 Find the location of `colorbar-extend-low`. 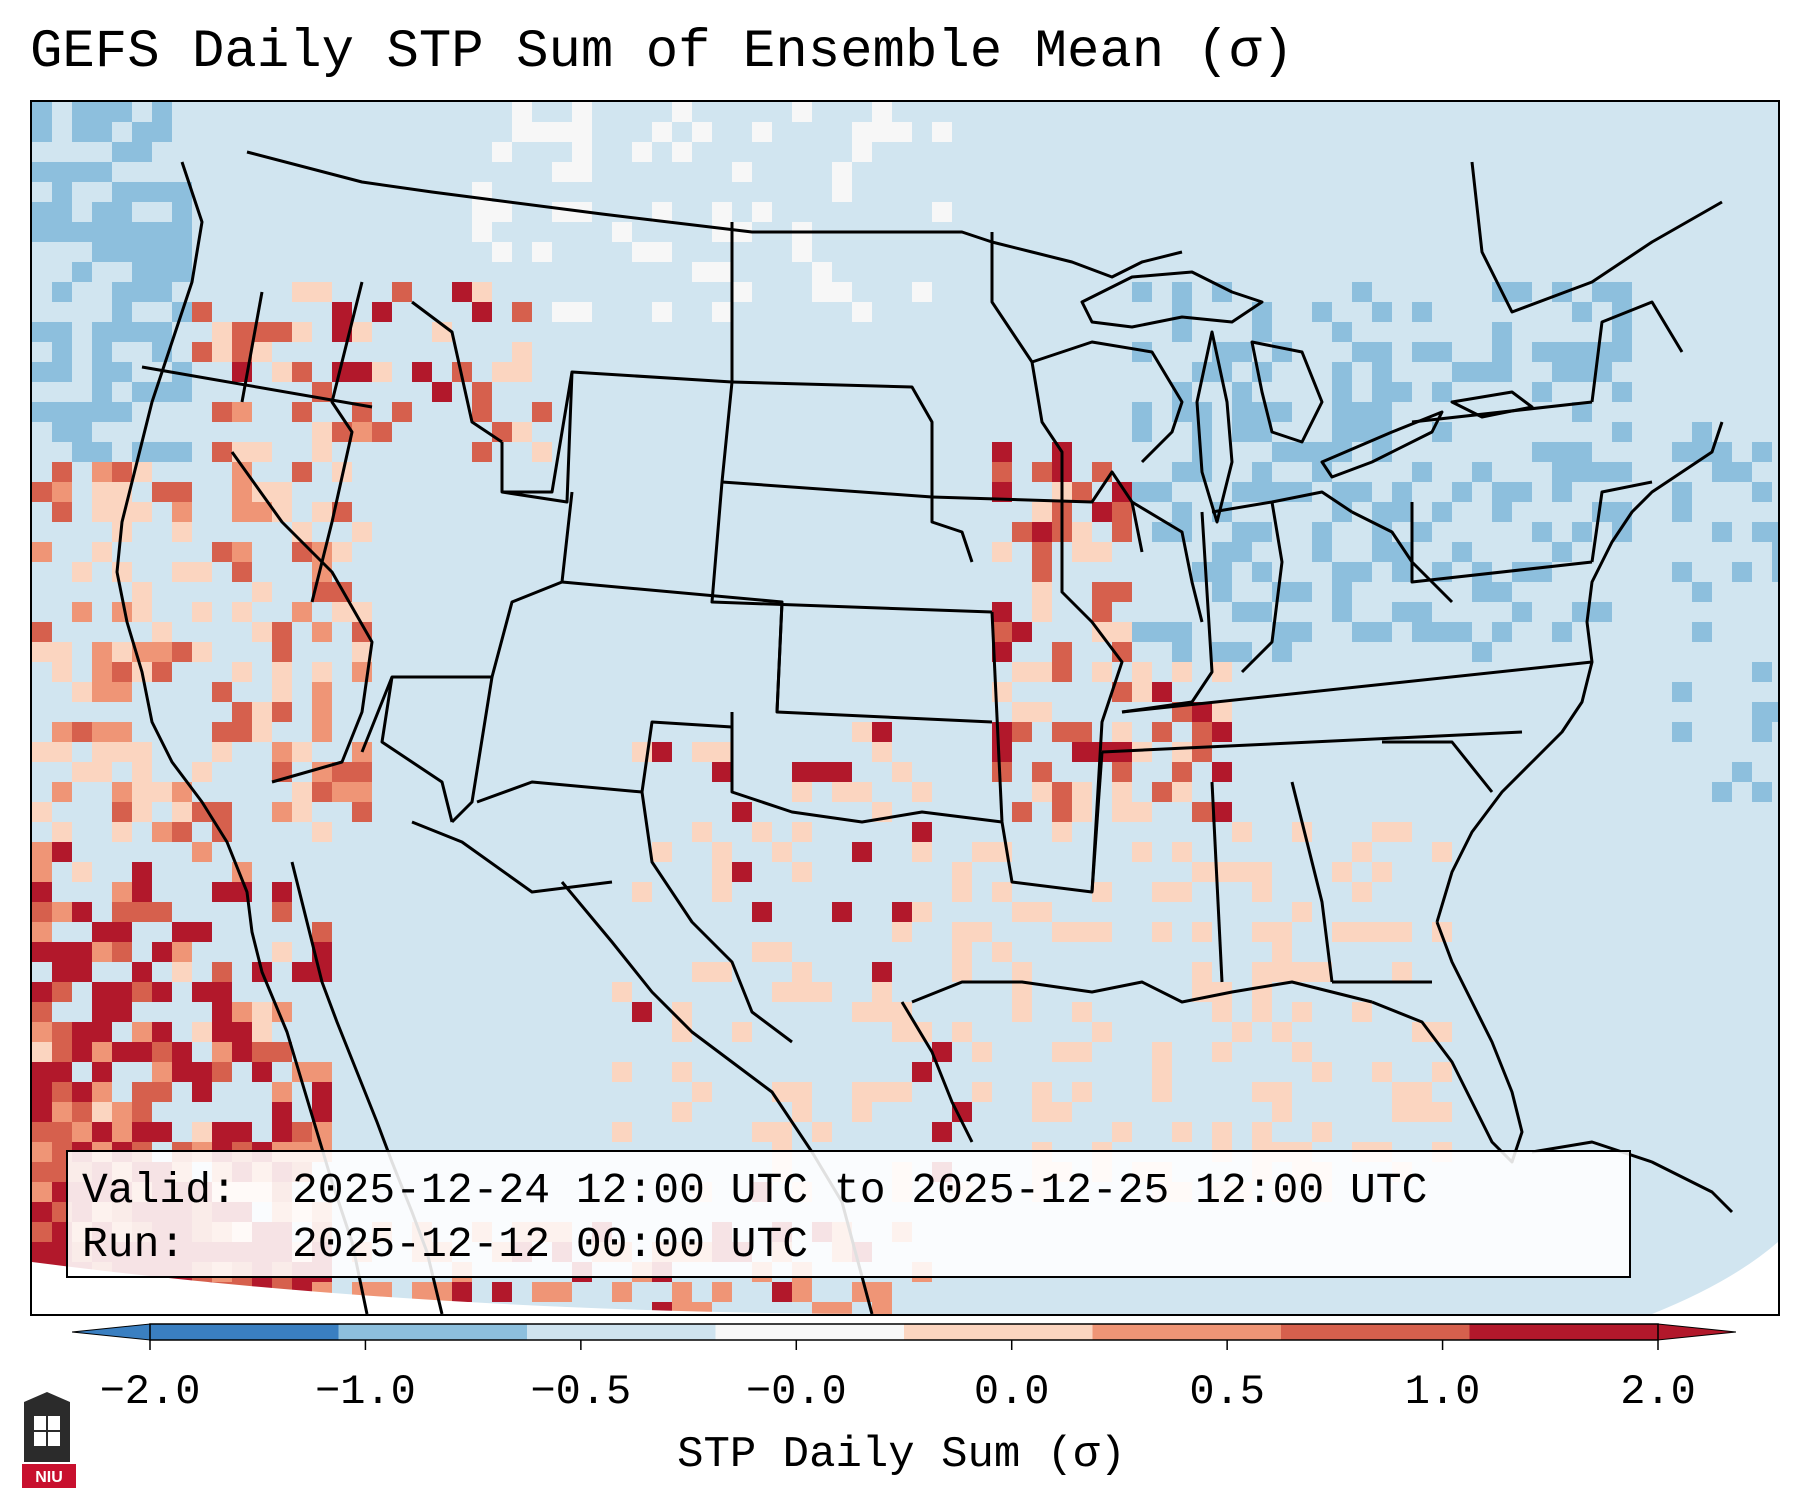

colorbar-extend-low is located at coordinates (111, 1332).